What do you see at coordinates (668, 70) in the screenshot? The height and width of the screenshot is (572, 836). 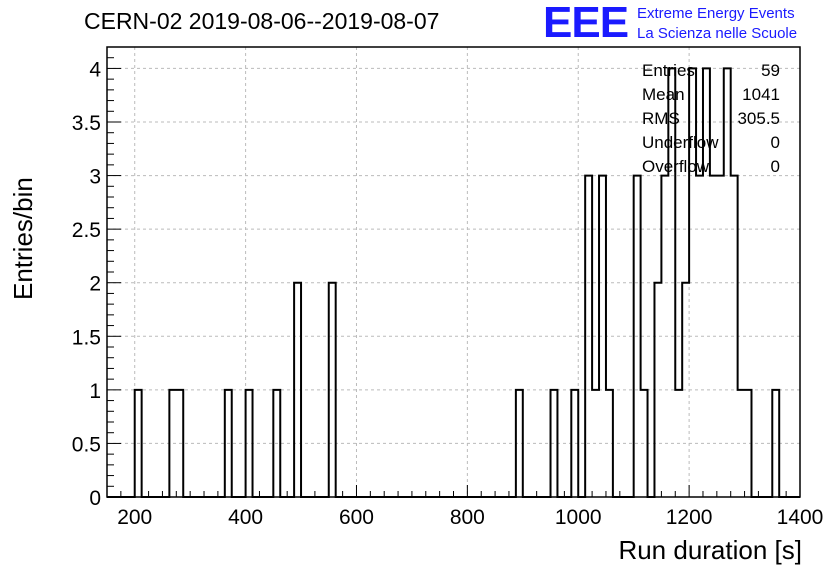 I see `stats-label: Entries` at bounding box center [668, 70].